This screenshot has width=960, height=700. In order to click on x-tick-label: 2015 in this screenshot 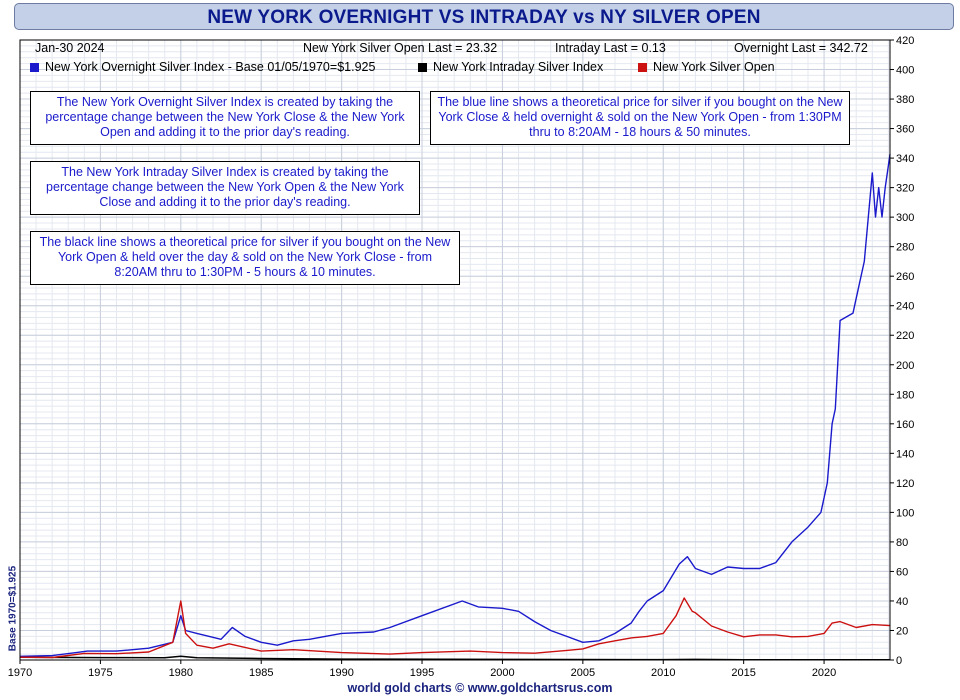, I will do `click(743, 673)`.